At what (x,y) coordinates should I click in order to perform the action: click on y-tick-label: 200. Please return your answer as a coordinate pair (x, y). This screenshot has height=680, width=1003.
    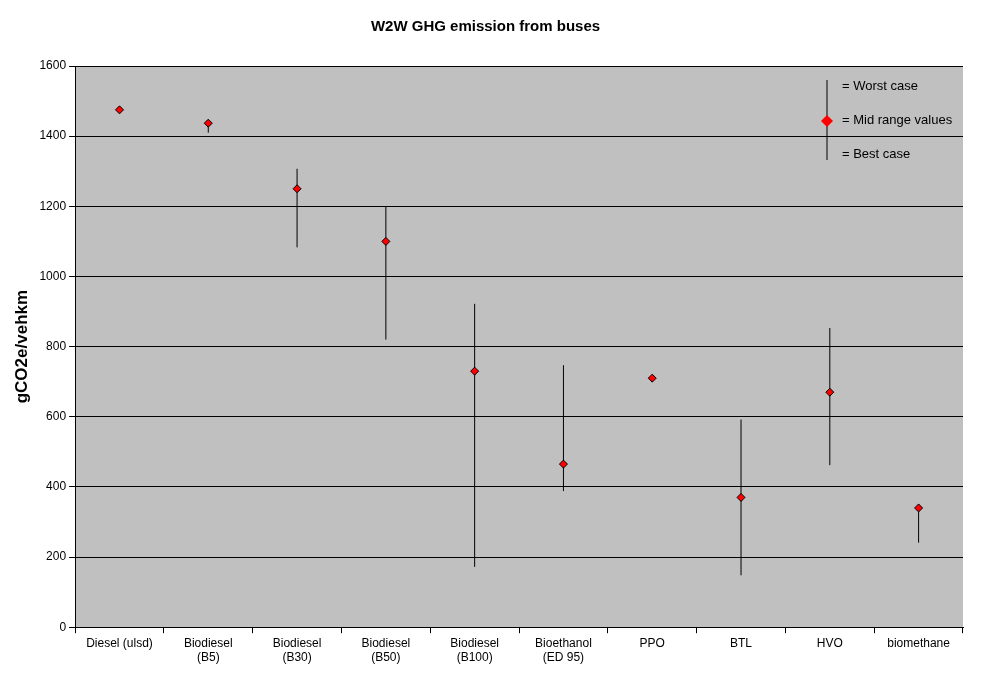
    Looking at the image, I should click on (56, 556).